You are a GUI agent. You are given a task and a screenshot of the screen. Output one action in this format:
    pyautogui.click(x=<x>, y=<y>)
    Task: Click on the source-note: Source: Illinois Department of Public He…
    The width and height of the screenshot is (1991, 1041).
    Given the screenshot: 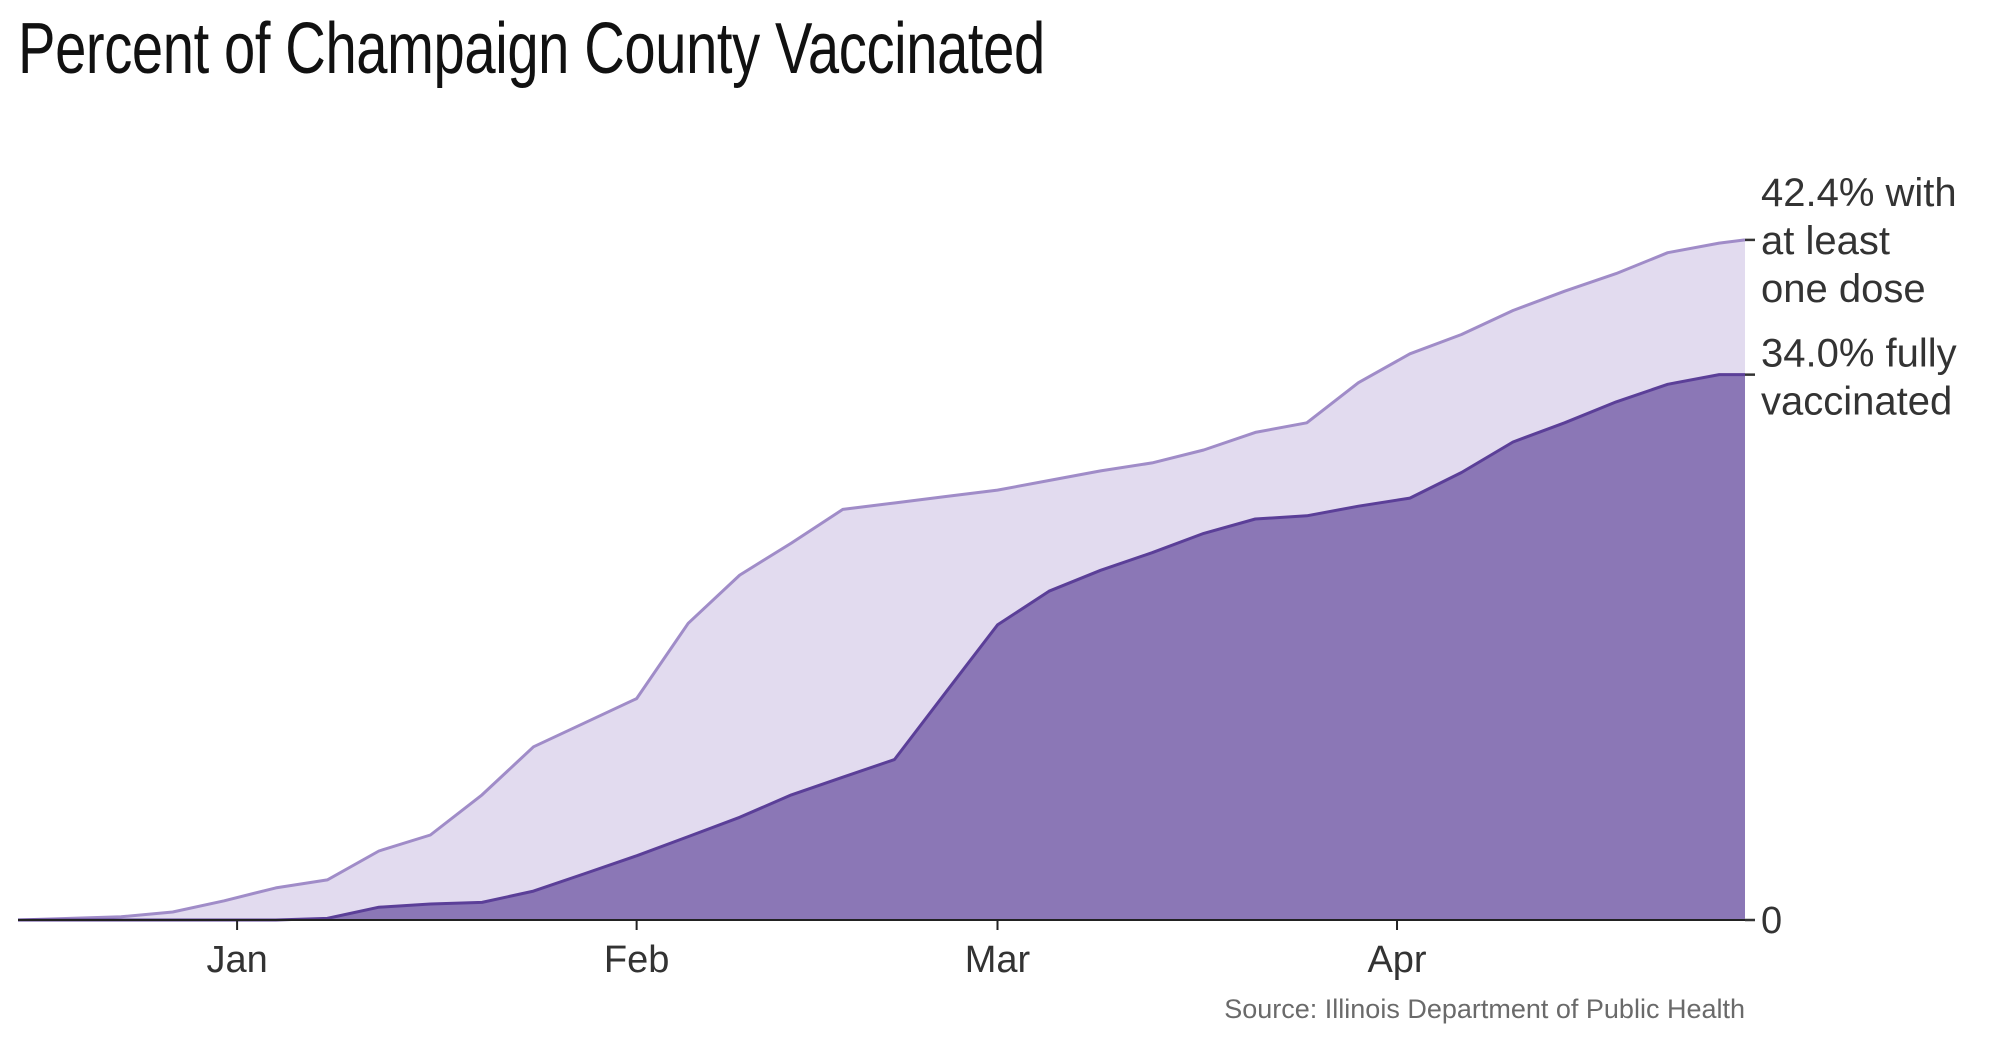 What is the action you would take?
    pyautogui.click(x=1484, y=1009)
    